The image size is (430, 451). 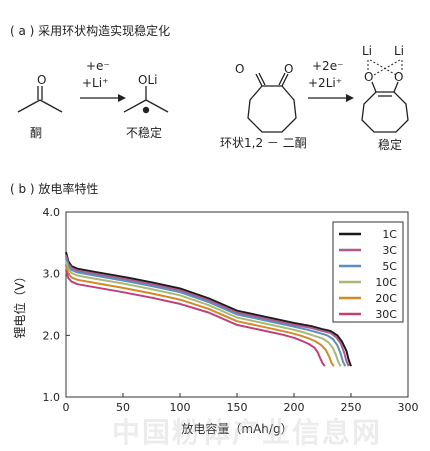 I want to click on series-line-20c, so click(x=200, y=316).